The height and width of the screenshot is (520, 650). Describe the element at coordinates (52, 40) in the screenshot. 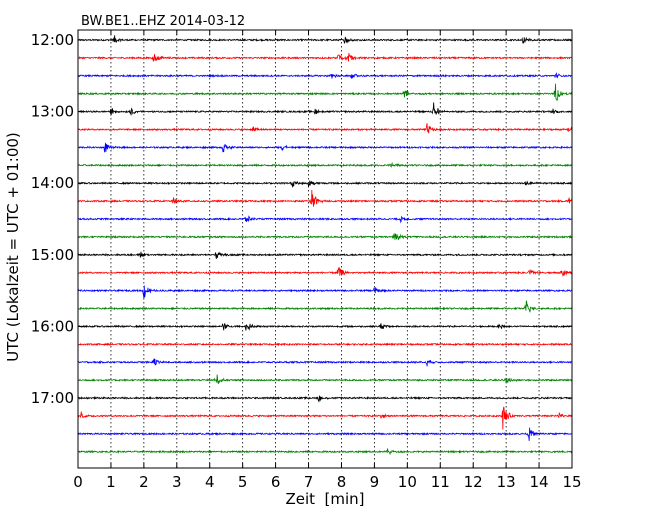

I see `y-tick-label: 12:00` at that location.